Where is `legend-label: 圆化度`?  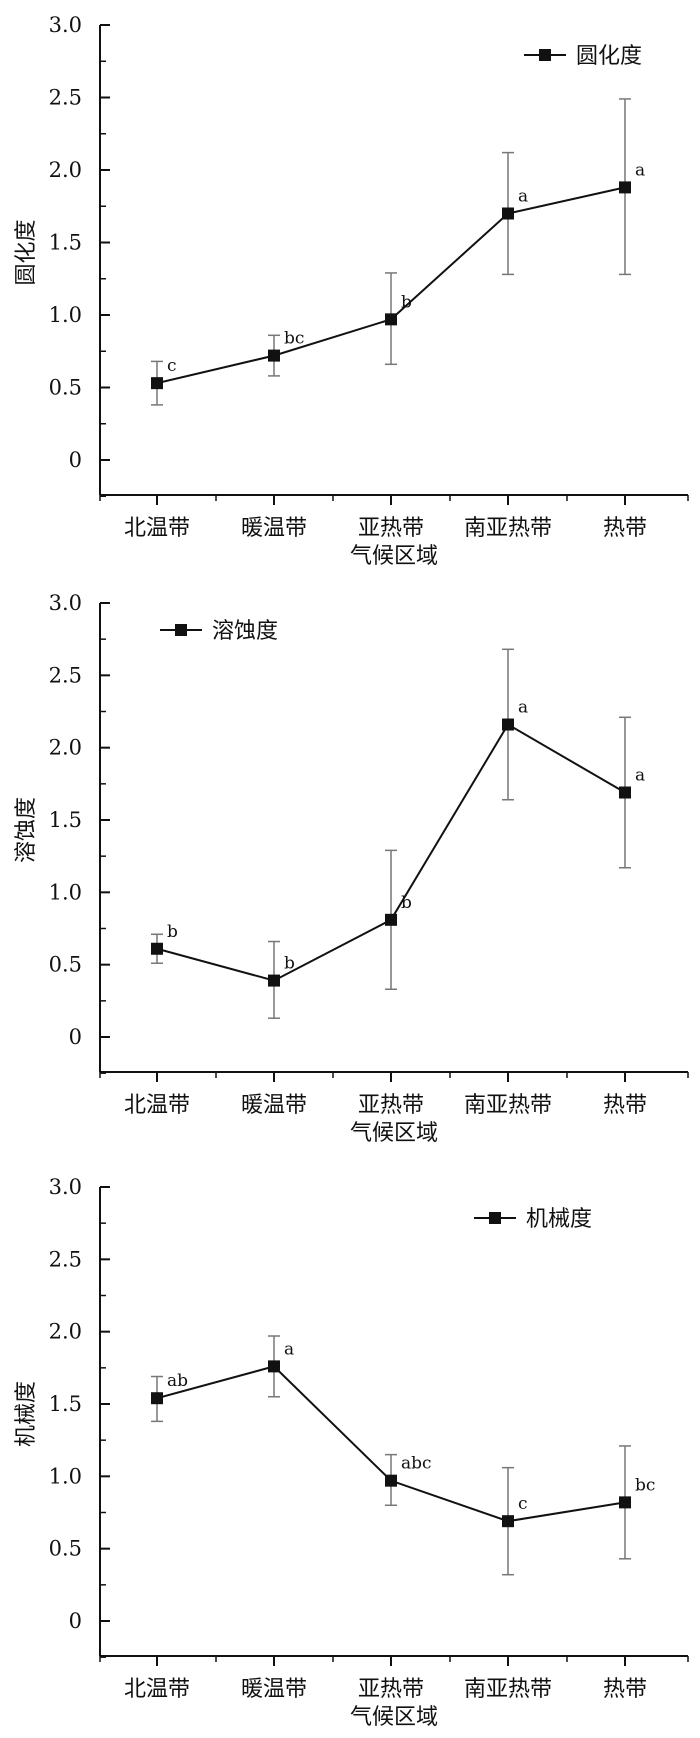 legend-label: 圆化度 is located at coordinates (609, 56).